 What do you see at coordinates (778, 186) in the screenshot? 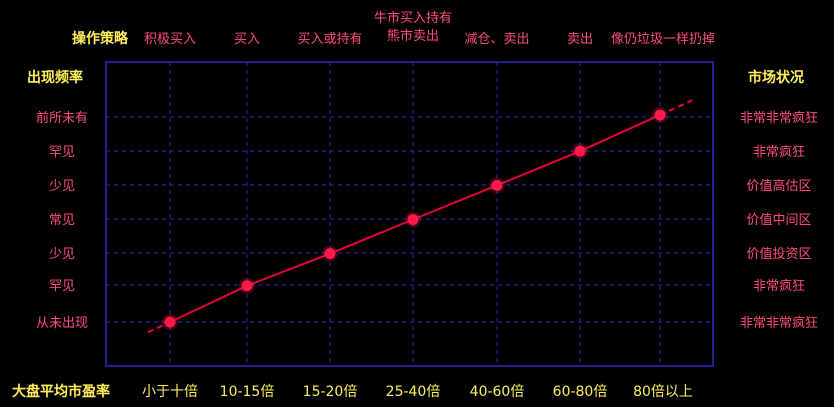
I see `market-tick-label: 价值高估区` at bounding box center [778, 186].